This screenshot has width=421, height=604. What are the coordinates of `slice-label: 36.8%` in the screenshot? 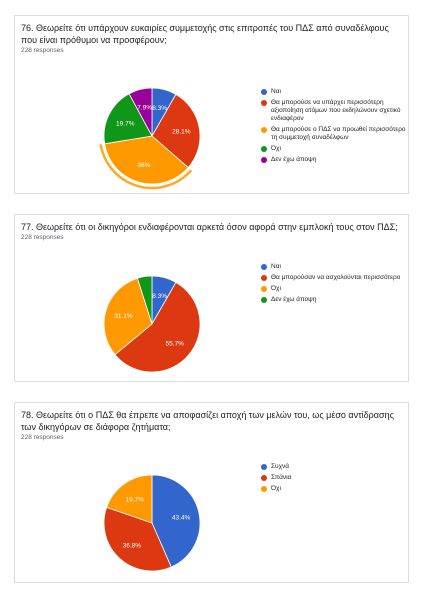 It's located at (132, 545).